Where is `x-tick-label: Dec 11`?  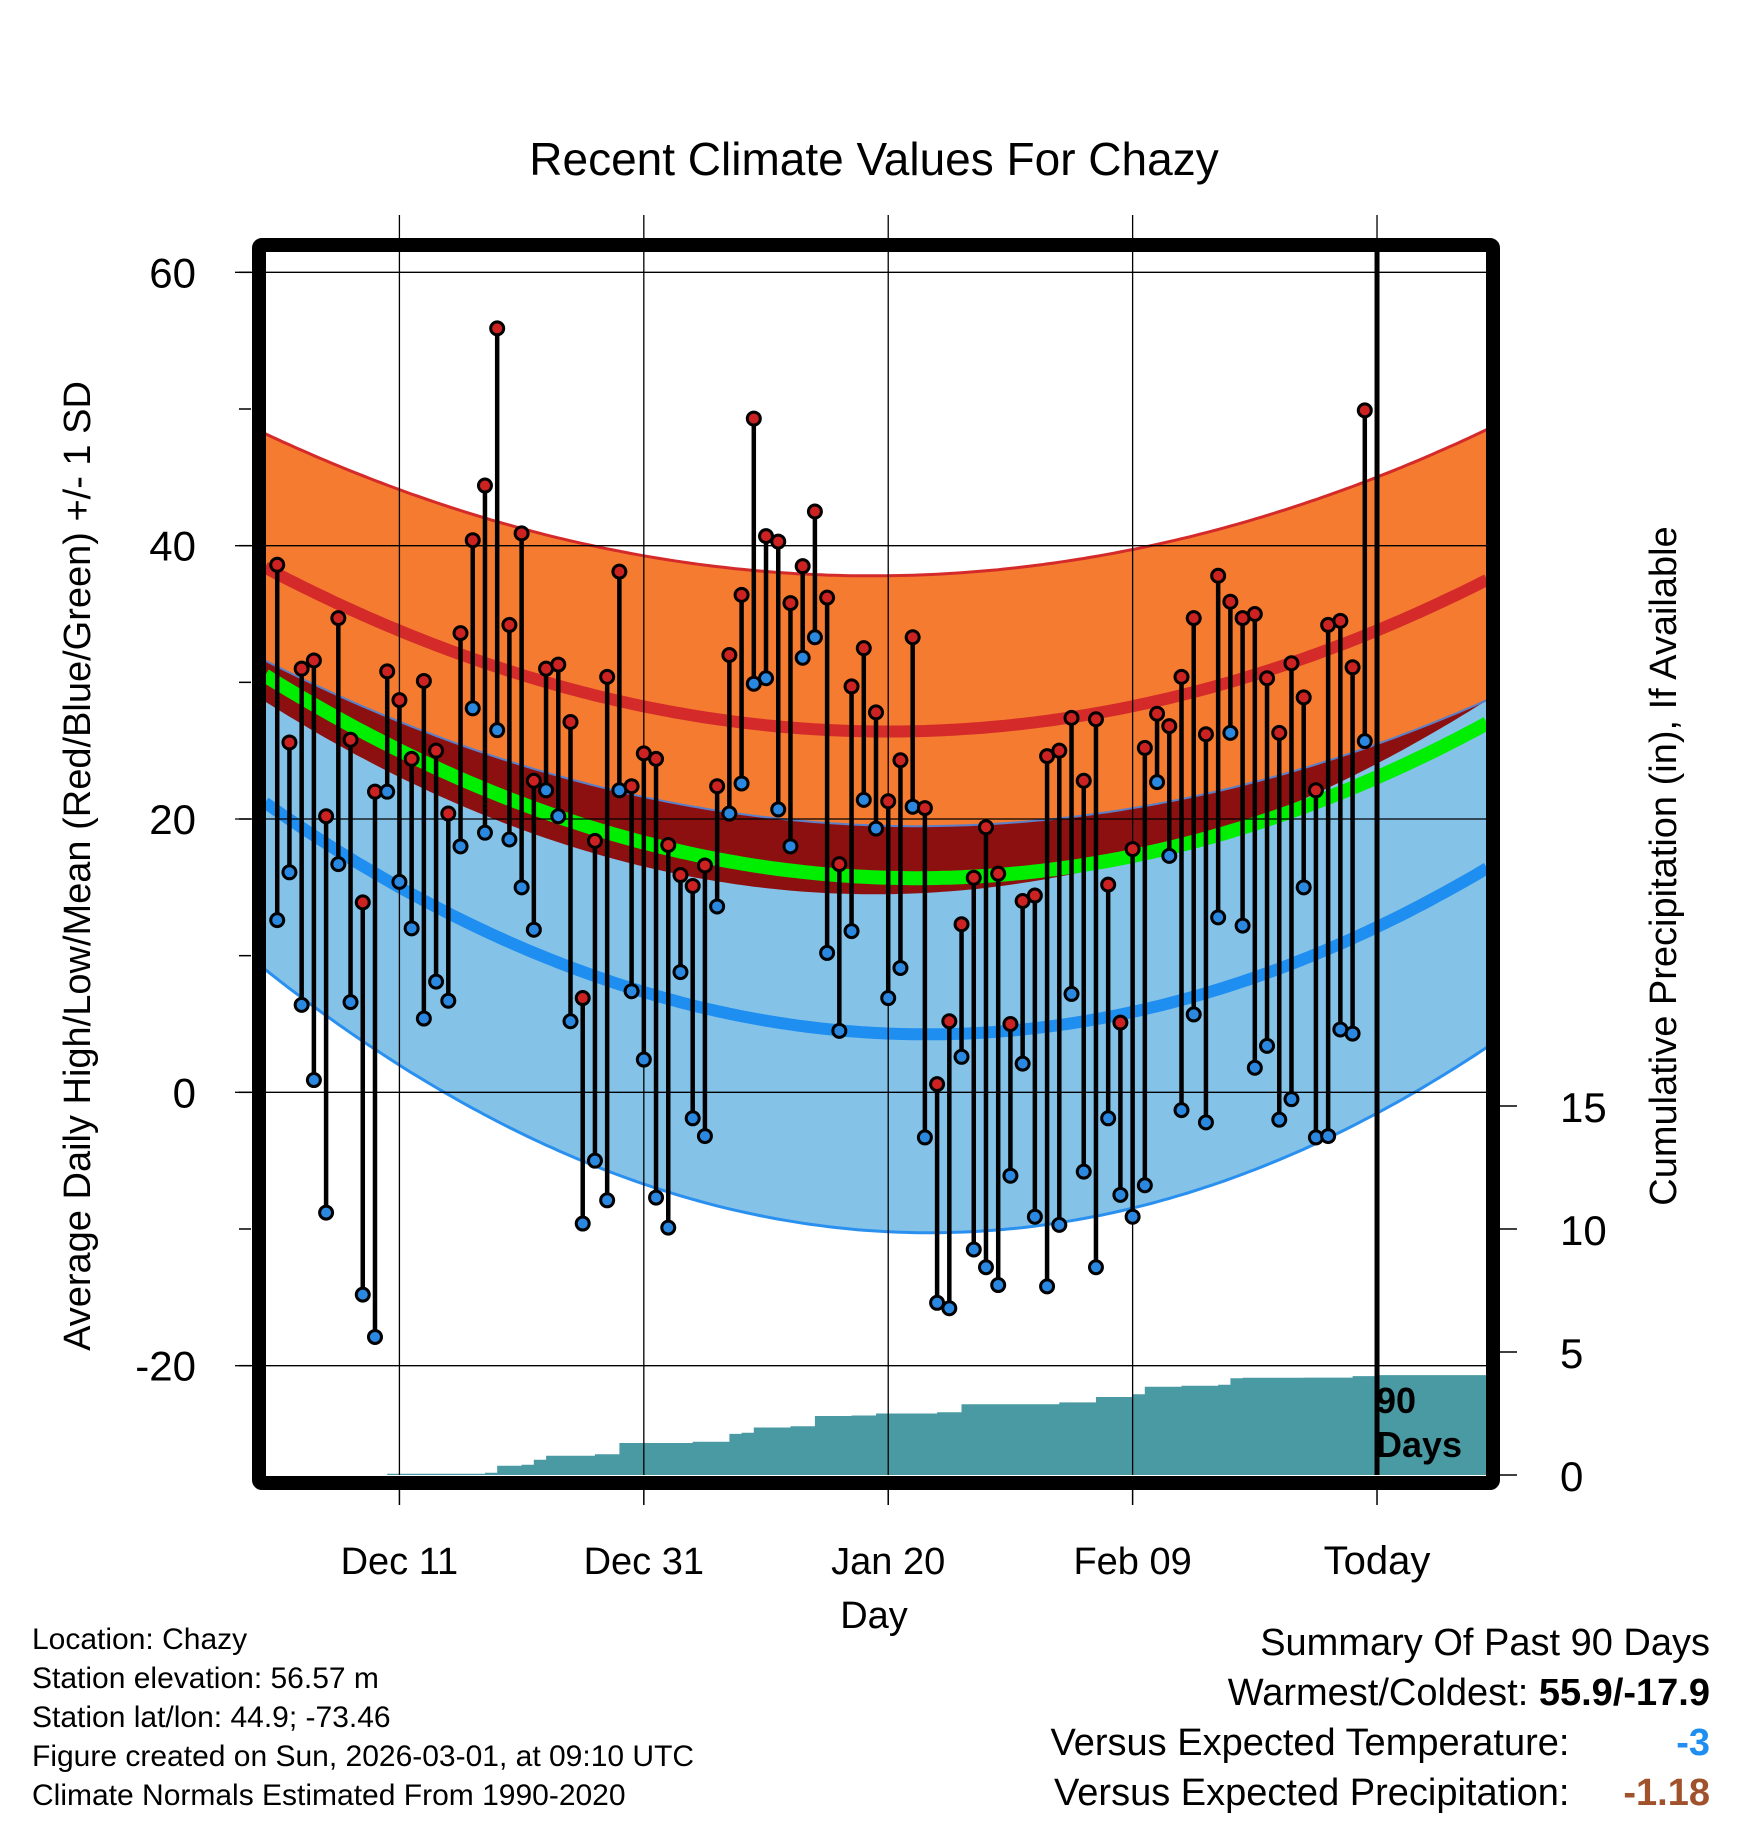
x-tick-label: Dec 11 is located at coordinates (400, 1562).